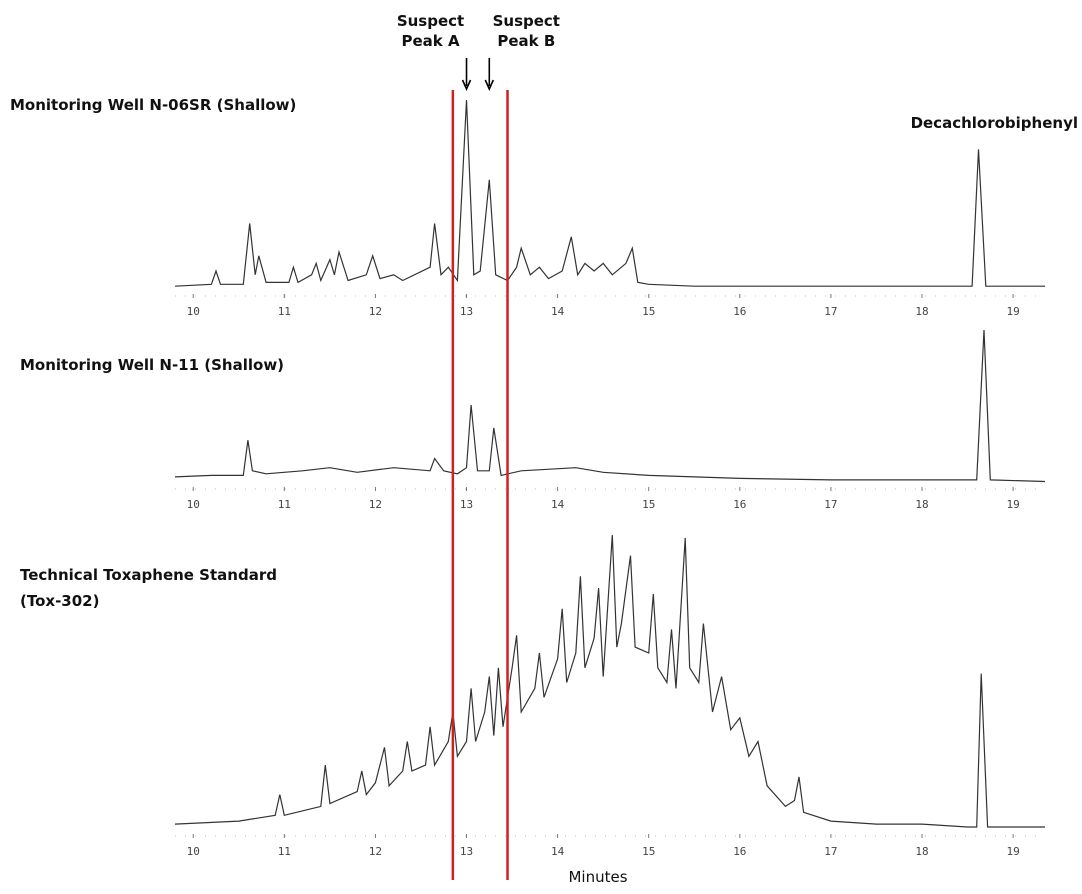 This screenshot has width=1082, height=894. Describe the element at coordinates (526, 41) in the screenshot. I see `annotation-text: Peak B` at that location.